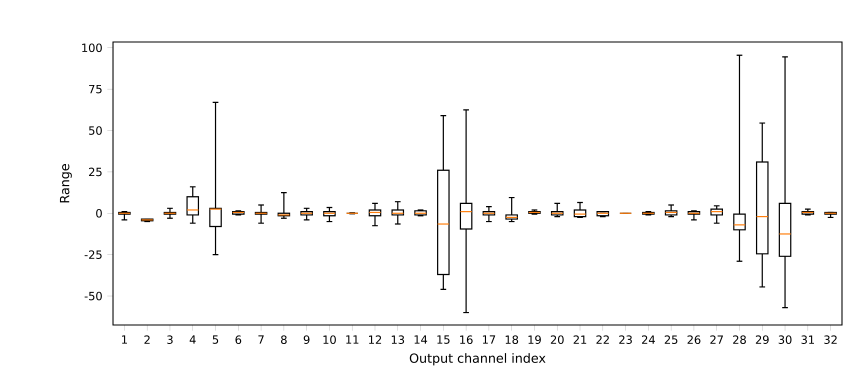 Image resolution: width=866 pixels, height=388 pixels. I want to click on y-tick-label: -25, so click(93, 254).